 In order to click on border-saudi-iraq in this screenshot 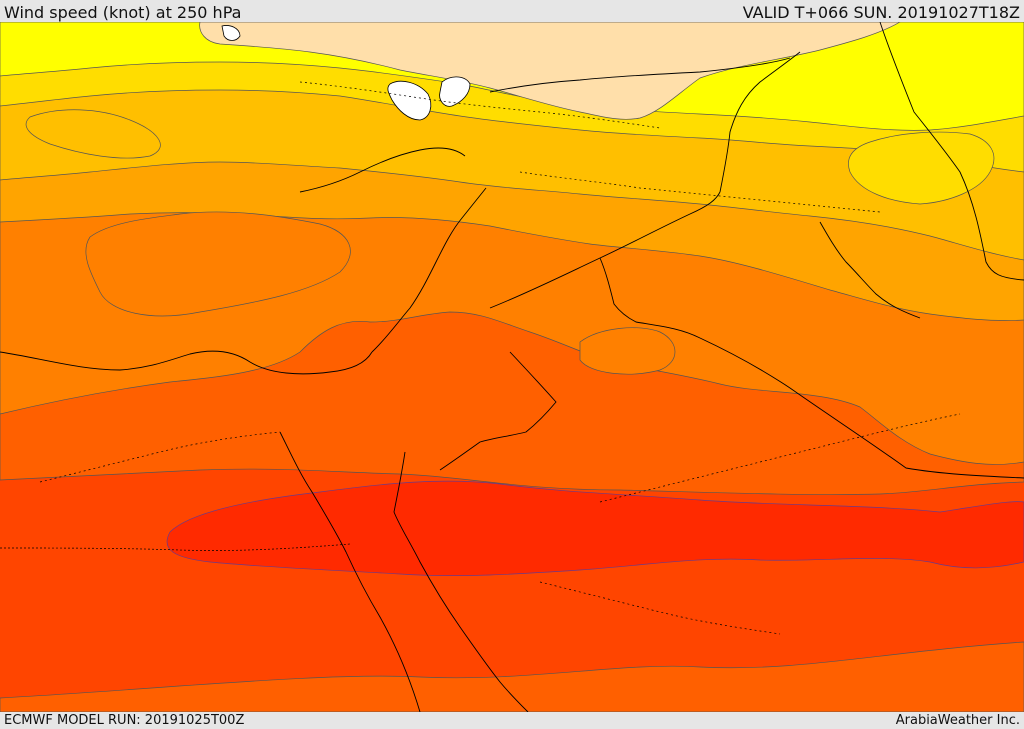, I will do `click(605, 250)`.